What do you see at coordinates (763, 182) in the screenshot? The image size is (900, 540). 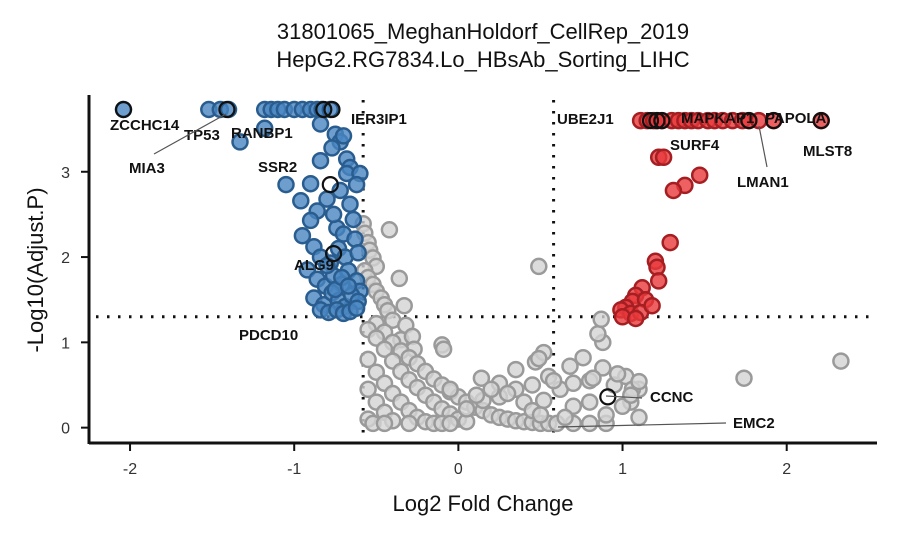 I see `gene-label: LMAN1` at bounding box center [763, 182].